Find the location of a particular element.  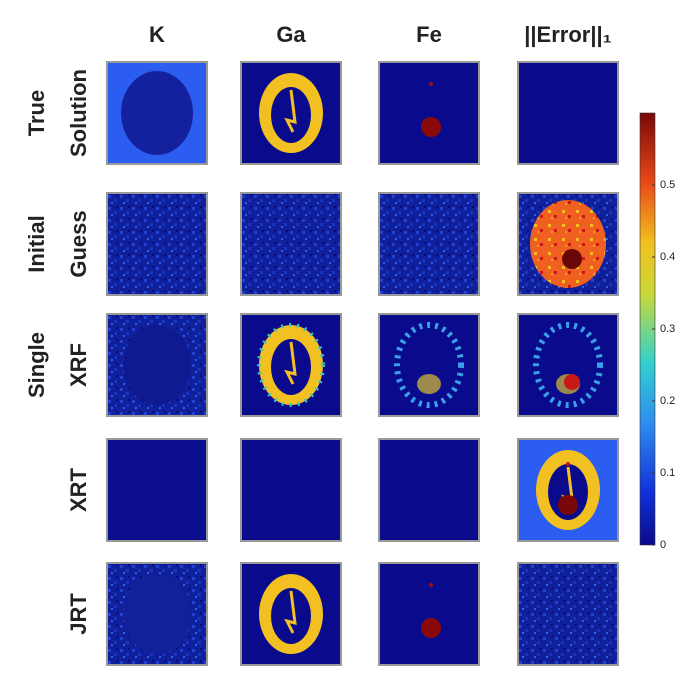

row-label: XRT is located at coordinates (78, 489).